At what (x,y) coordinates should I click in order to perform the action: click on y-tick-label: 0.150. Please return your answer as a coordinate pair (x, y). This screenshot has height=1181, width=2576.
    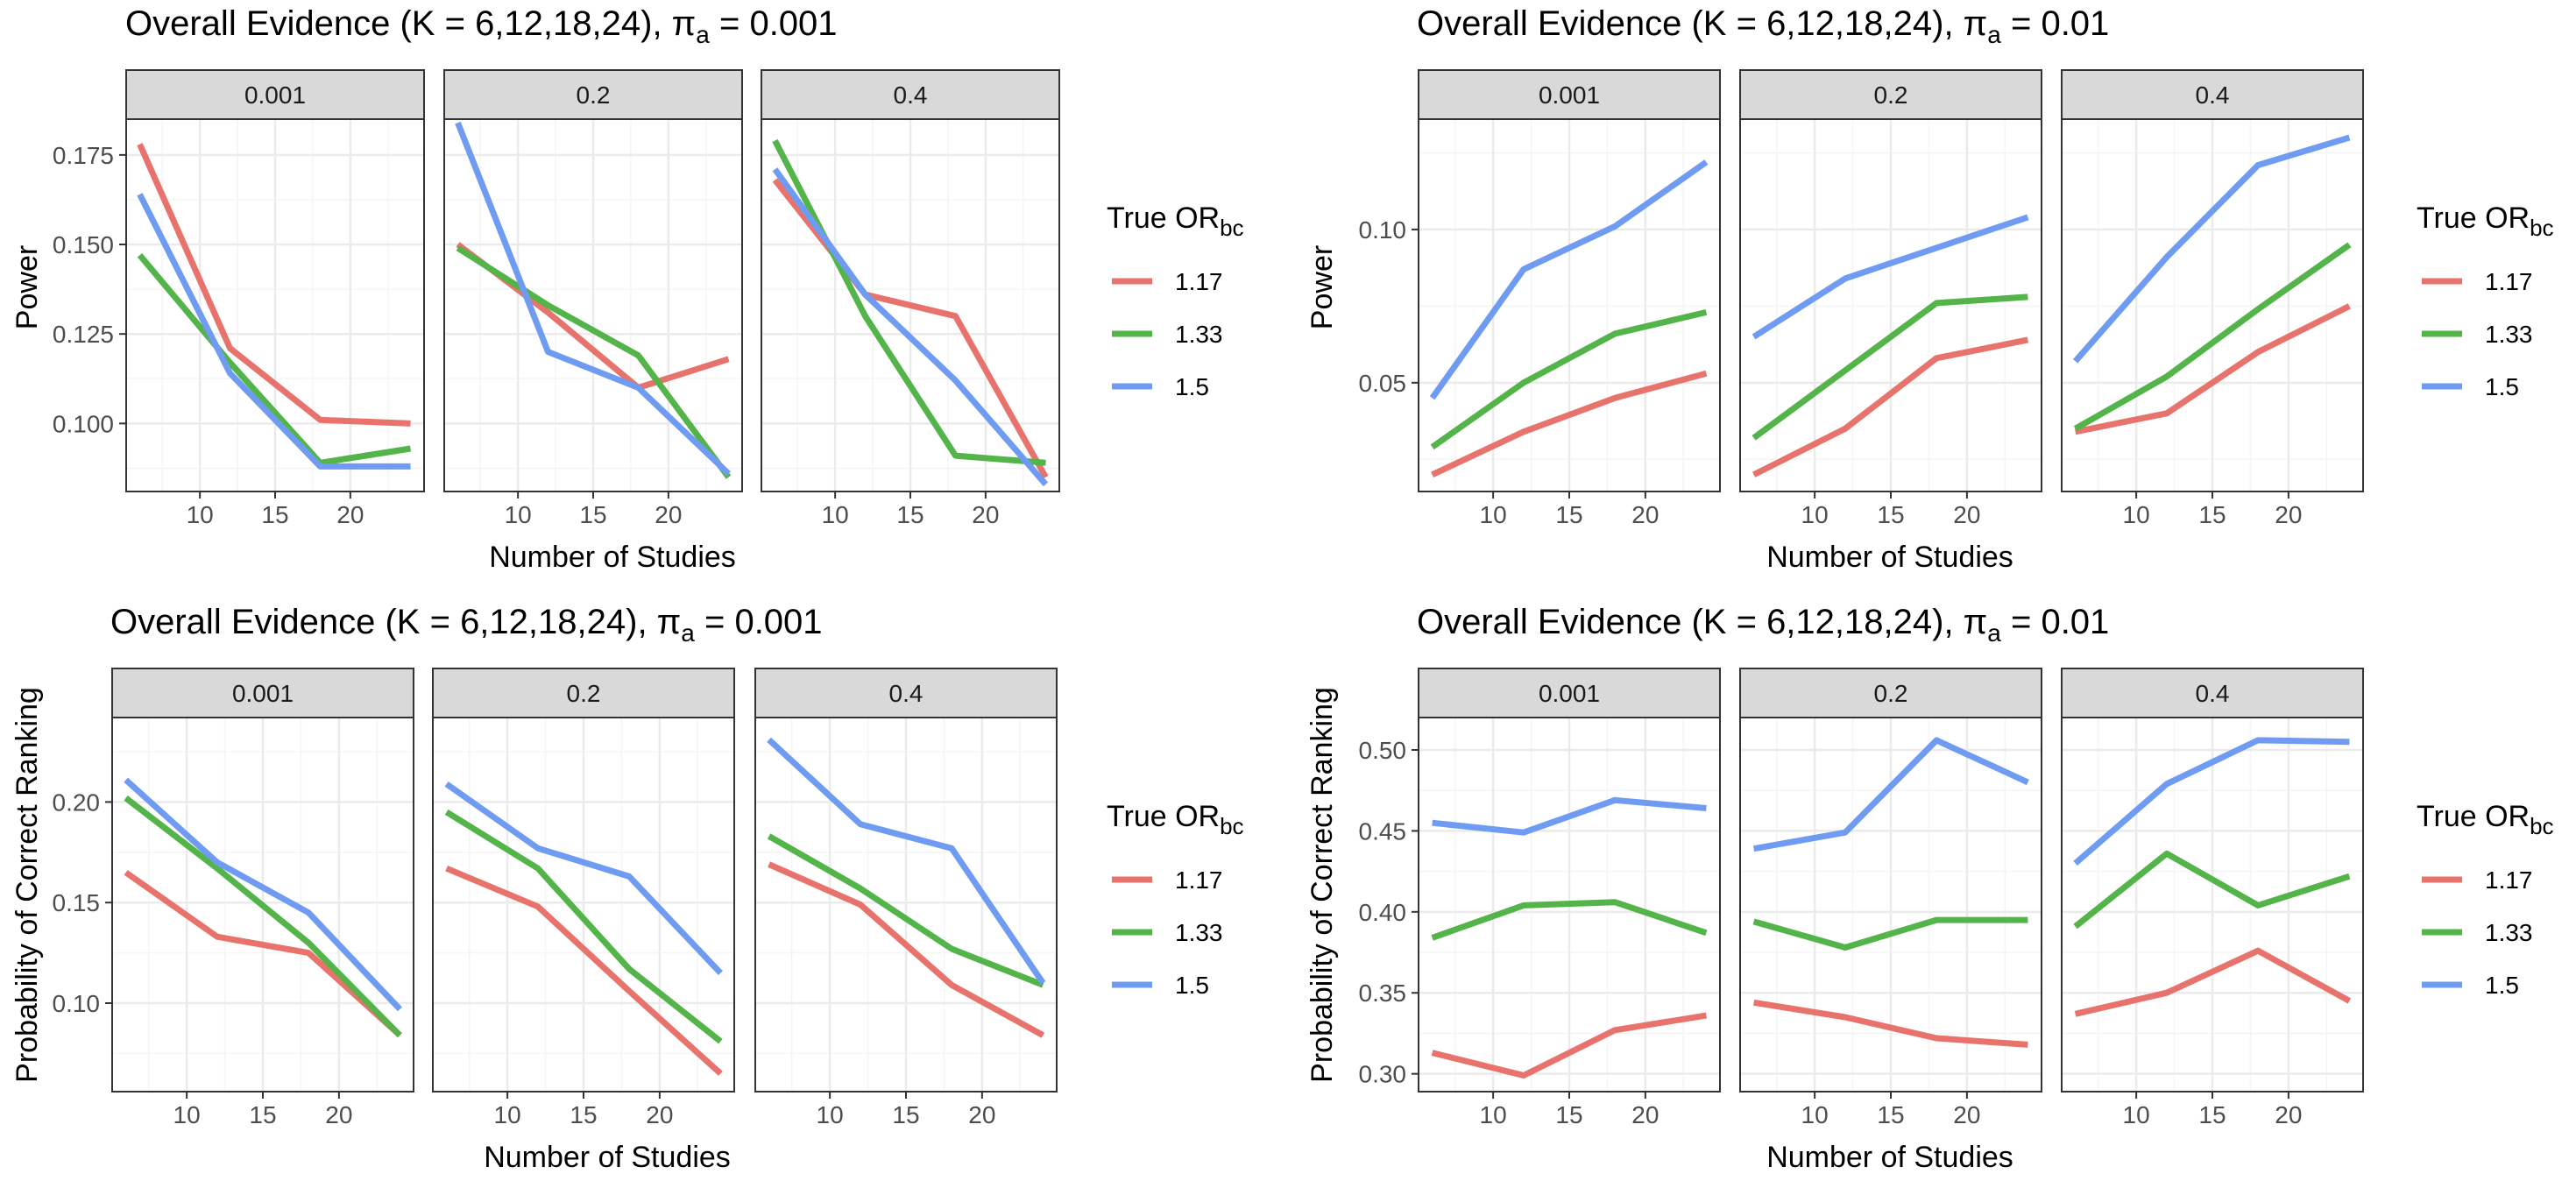
    Looking at the image, I should click on (83, 244).